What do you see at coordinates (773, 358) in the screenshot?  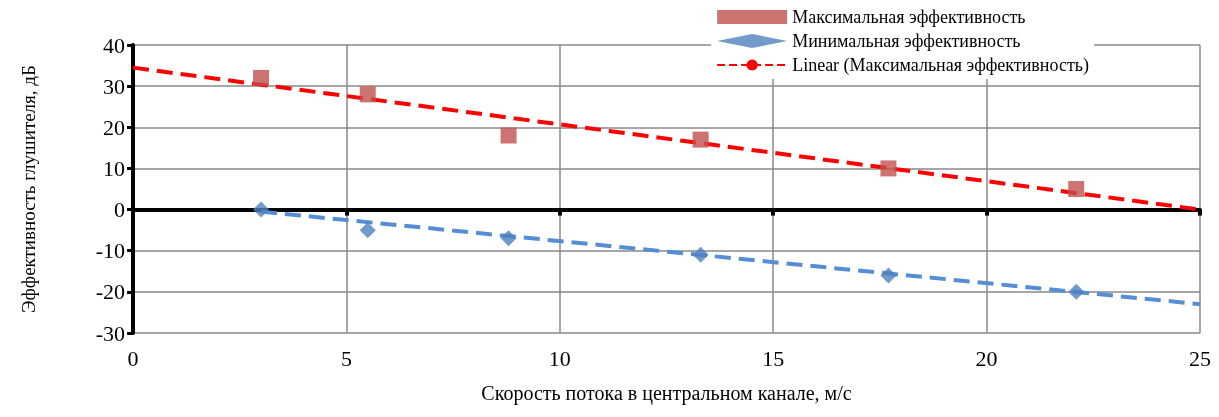 I see `x-tick-label: 15` at bounding box center [773, 358].